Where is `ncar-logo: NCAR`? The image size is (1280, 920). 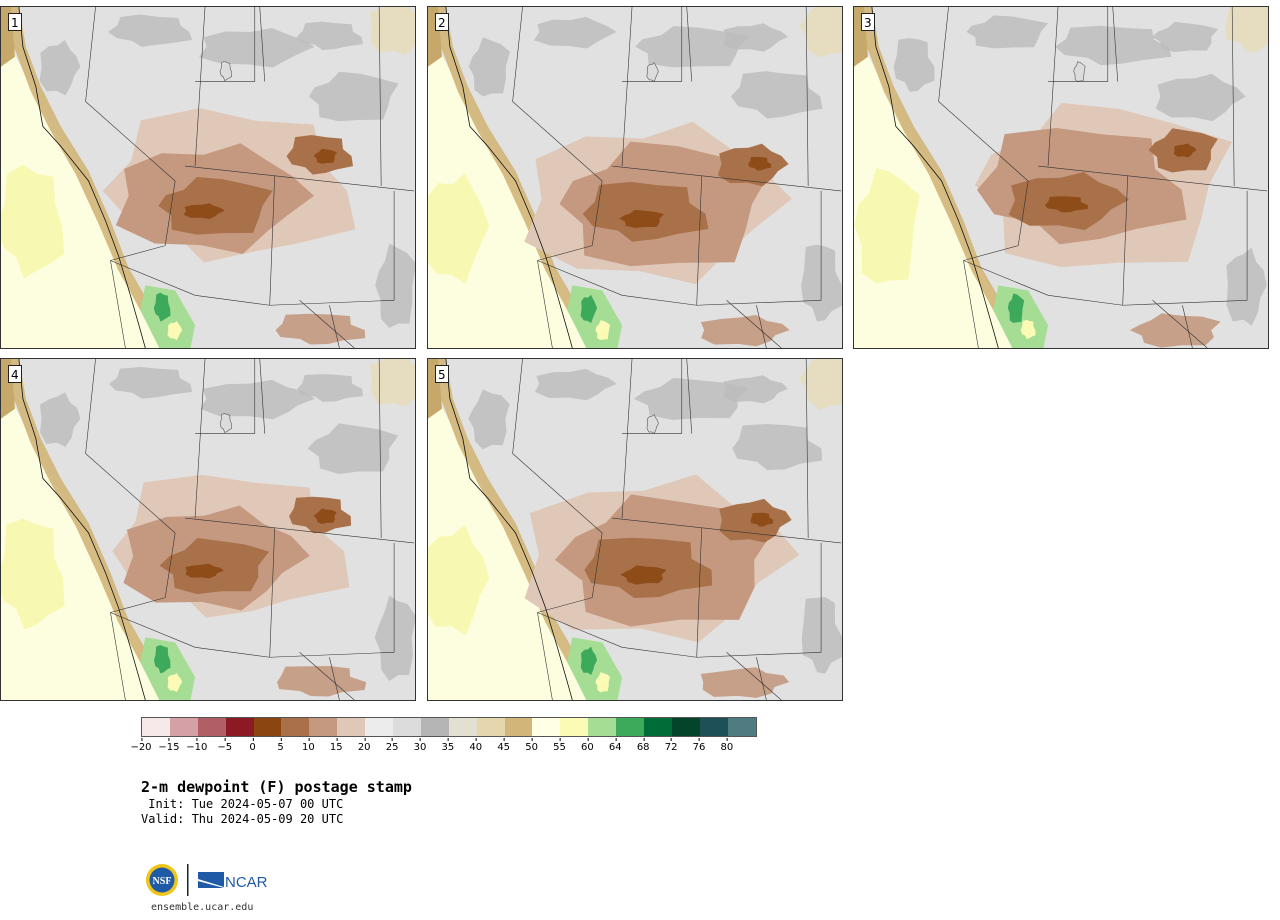
ncar-logo: NCAR is located at coordinates (233, 881).